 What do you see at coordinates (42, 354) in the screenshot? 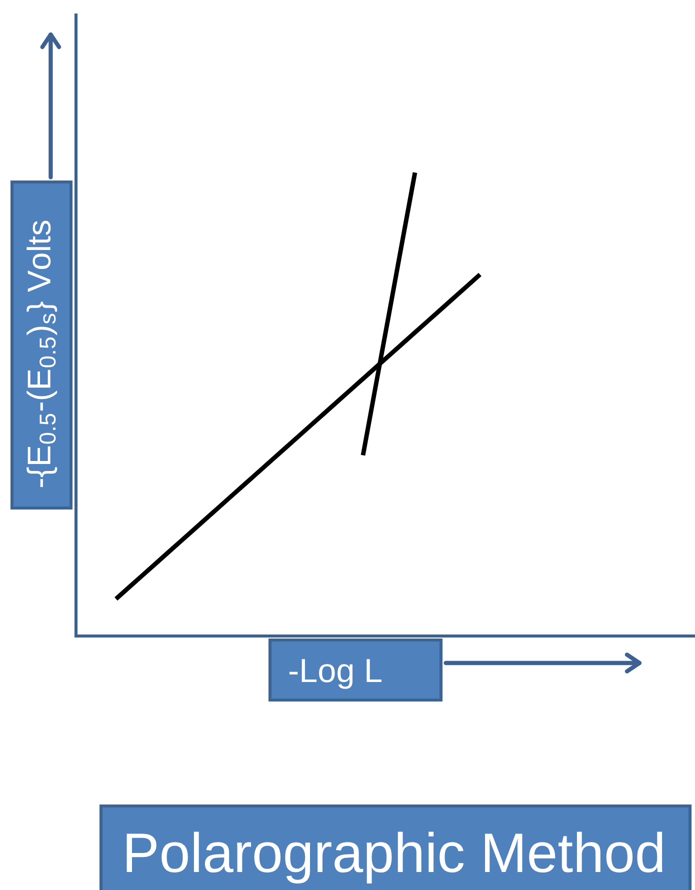
I see `y-axis-title: -{E$_{0.5}$-(E$_{0.5}$)$_{s}$} Volts` at bounding box center [42, 354].